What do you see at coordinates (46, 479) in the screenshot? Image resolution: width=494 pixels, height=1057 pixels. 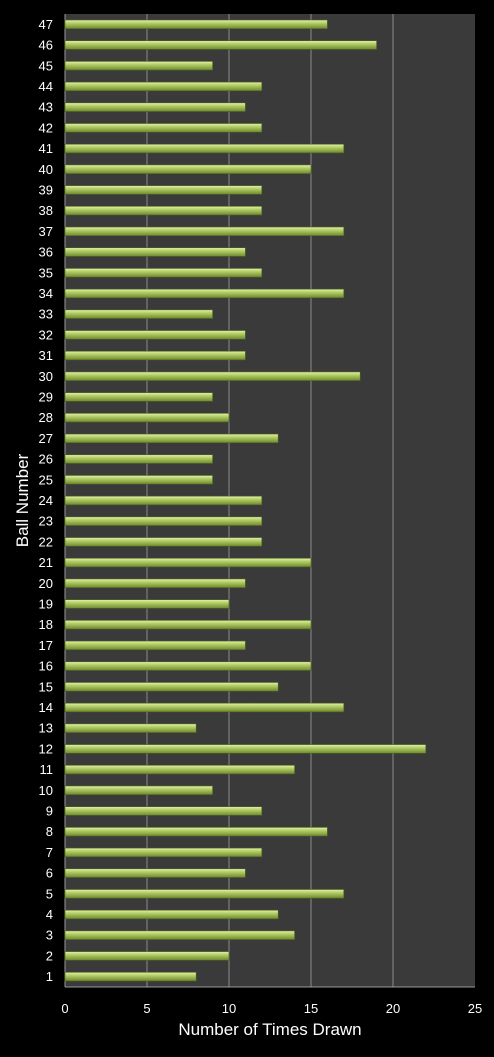 I see `y-tick-label: 25` at bounding box center [46, 479].